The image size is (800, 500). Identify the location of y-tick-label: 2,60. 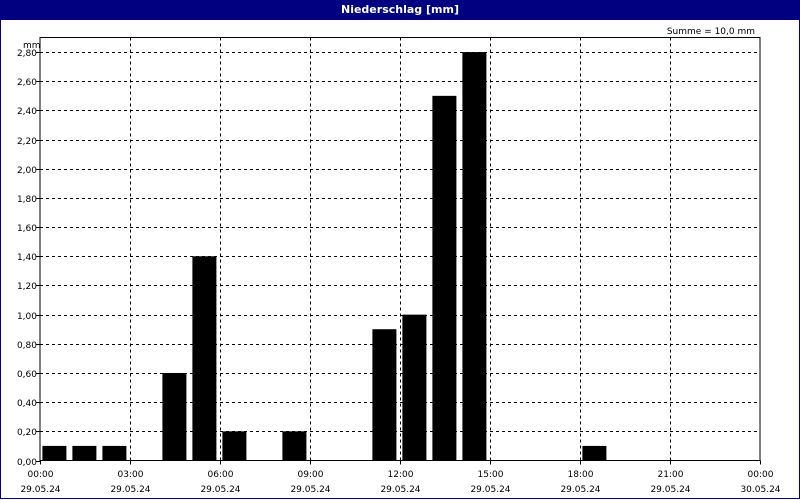
(27, 83).